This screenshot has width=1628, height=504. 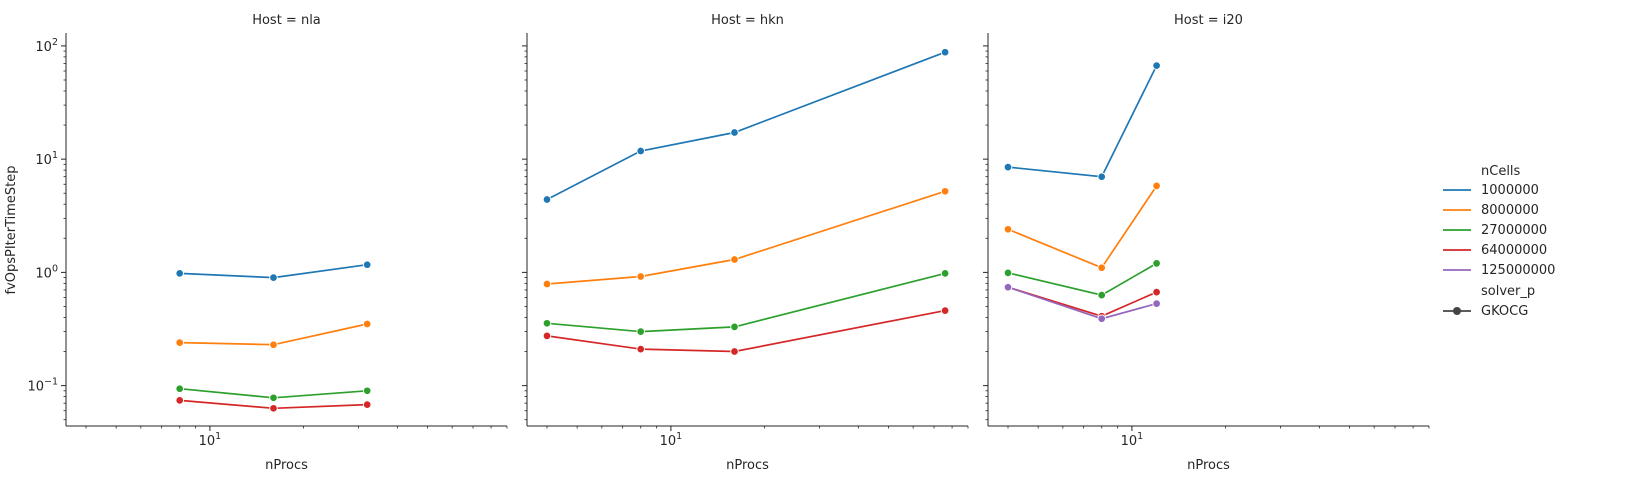 I want to click on legend-label-125000000: 125000000, so click(x=1518, y=270).